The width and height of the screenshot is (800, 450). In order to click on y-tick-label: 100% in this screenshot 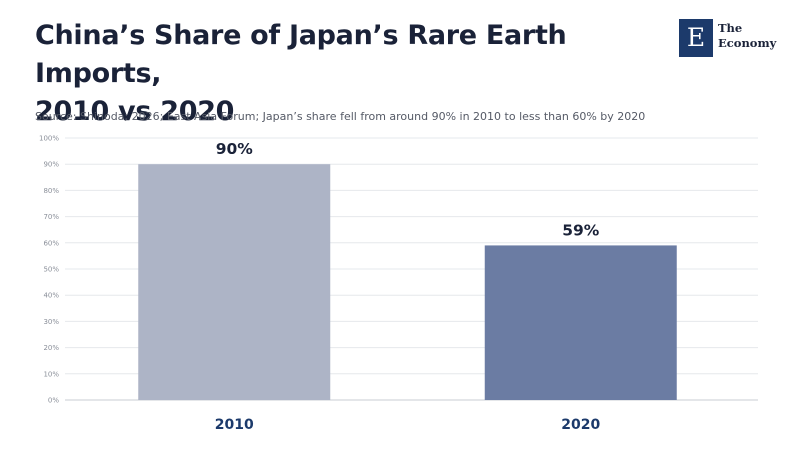, I will do `click(49, 139)`.